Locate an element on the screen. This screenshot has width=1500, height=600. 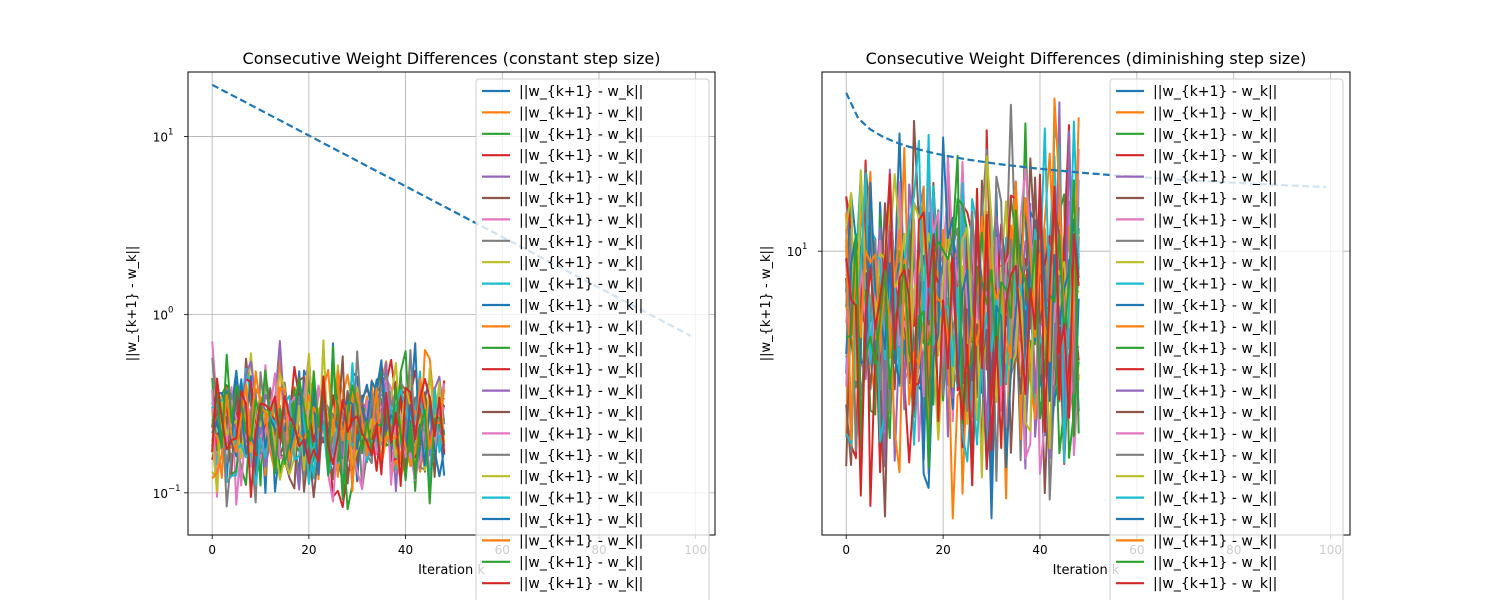
y-tick-exponent: 0 is located at coordinates (170, 311).